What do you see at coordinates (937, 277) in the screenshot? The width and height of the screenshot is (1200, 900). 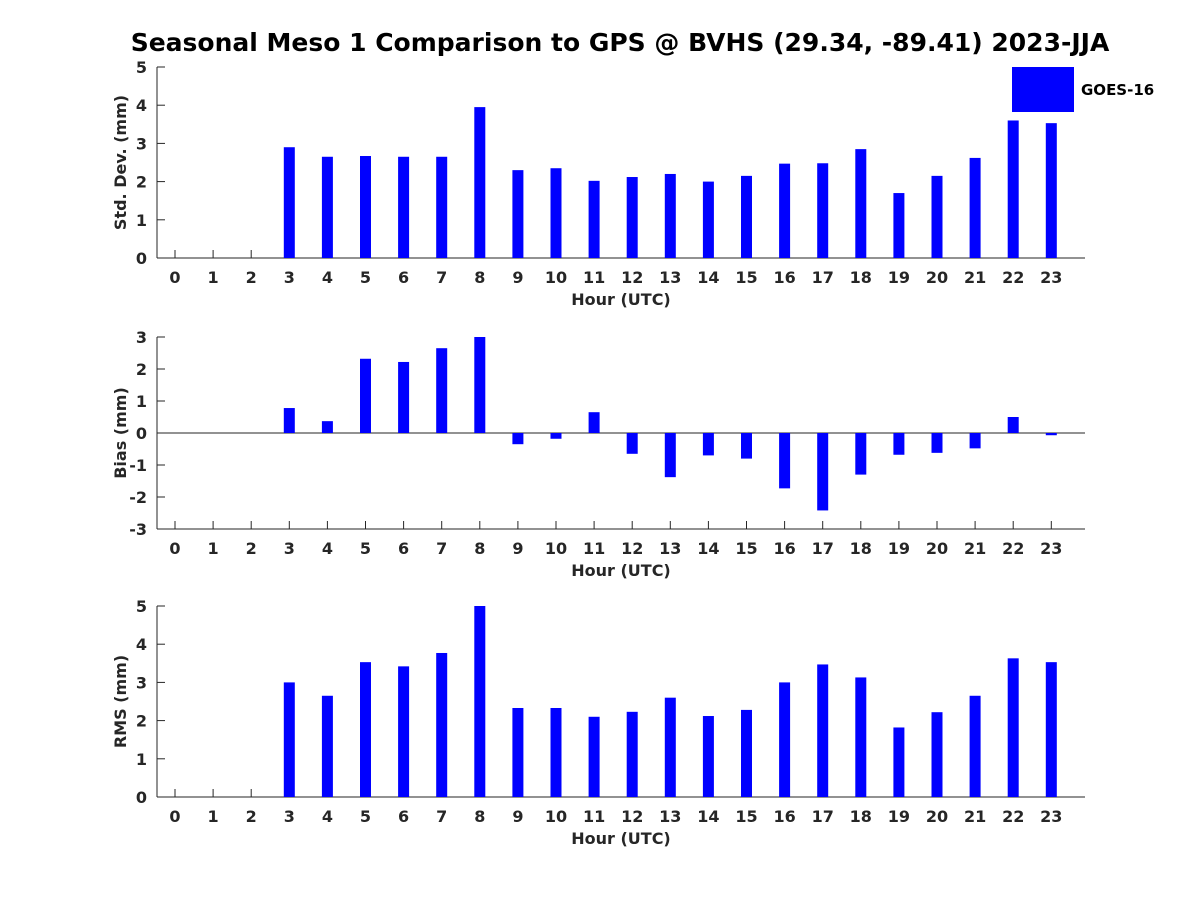 I see `x-tick-label: 20` at bounding box center [937, 277].